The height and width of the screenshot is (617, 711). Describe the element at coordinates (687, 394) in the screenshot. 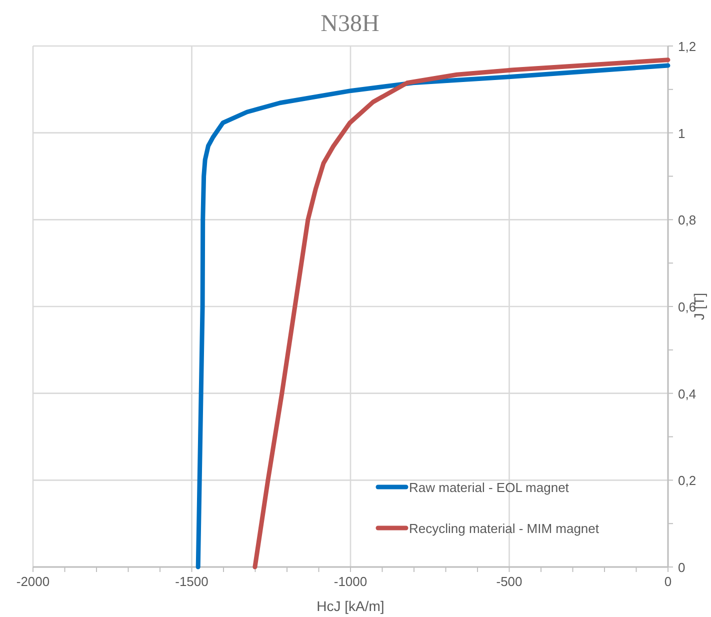

I see `y-tick-label: 0,4` at that location.